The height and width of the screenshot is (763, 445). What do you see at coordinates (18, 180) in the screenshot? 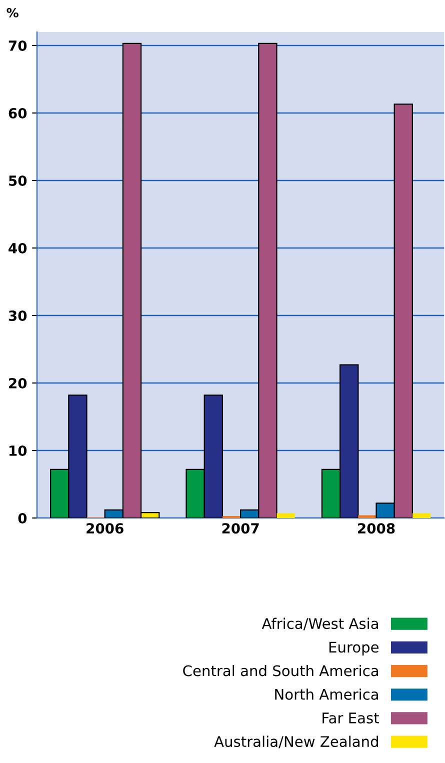
I see `y-tick-label: 50` at bounding box center [18, 180].